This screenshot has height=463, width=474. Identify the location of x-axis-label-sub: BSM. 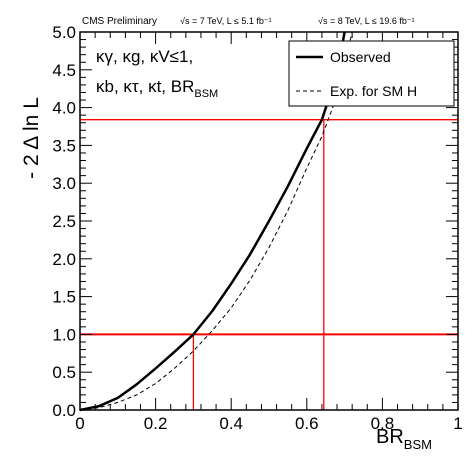
(418, 444).